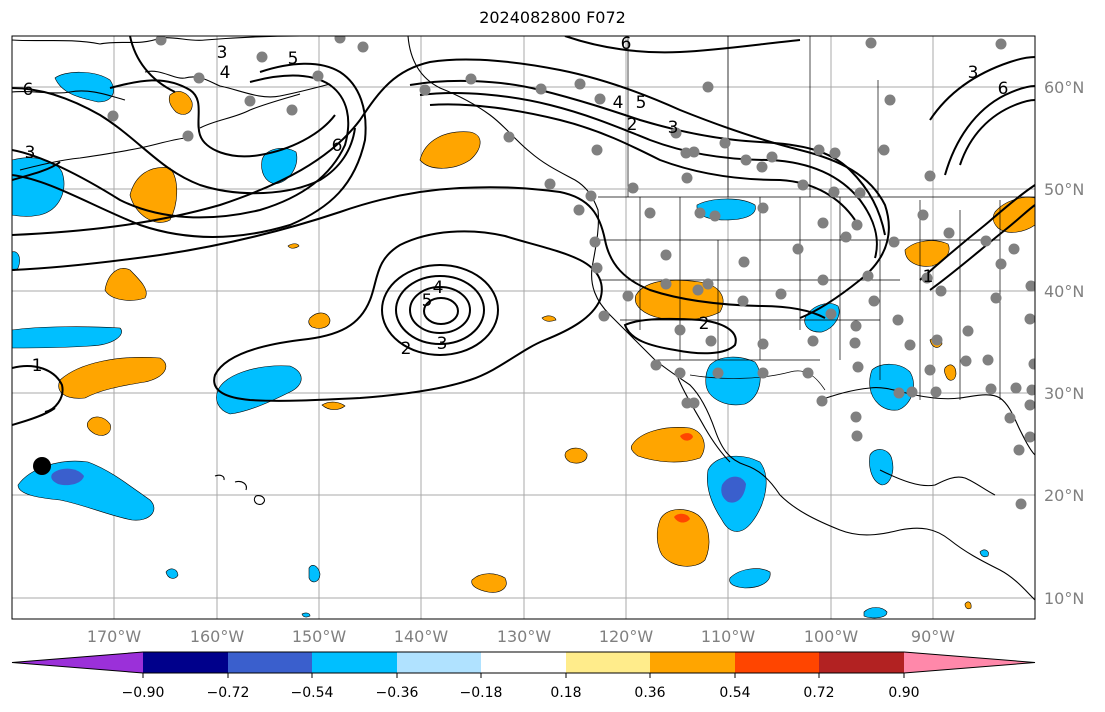  I want to click on lon-label: 130°W, so click(524, 636).